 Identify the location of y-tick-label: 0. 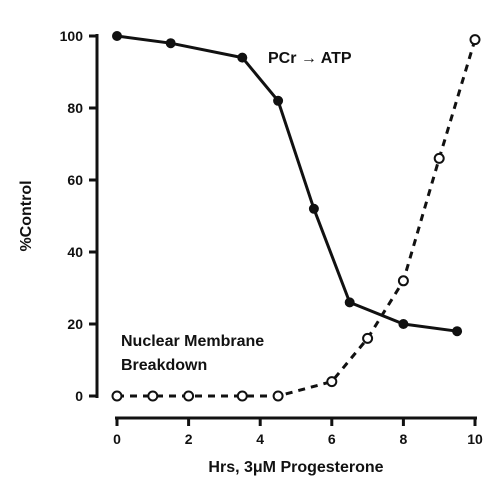
(79, 396).